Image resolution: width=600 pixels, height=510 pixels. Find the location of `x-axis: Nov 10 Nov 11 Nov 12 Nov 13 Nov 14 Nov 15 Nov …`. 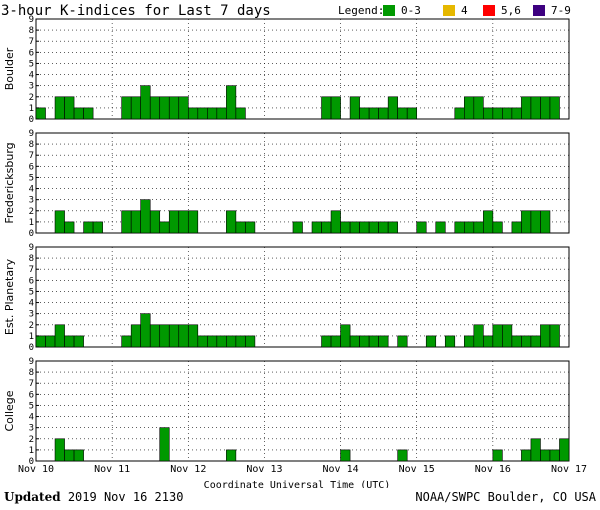

x-axis: Nov 10 Nov 11 Nov 12 Nov 13 Nov 14 Nov 15 Nov … is located at coordinates (302, 469).